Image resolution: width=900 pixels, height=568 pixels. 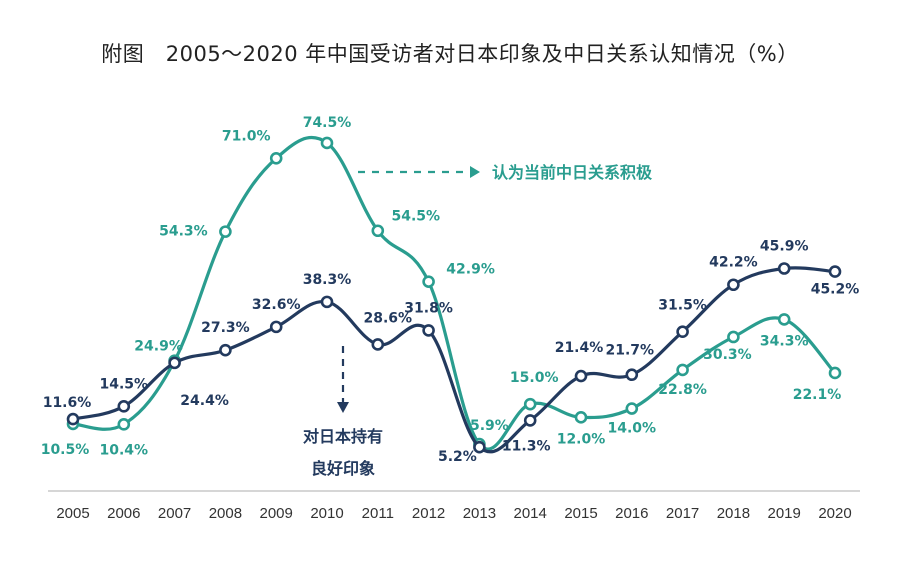 What do you see at coordinates (470, 270) in the screenshot?
I see `data-label-positive-relations: 42.9%` at bounding box center [470, 270].